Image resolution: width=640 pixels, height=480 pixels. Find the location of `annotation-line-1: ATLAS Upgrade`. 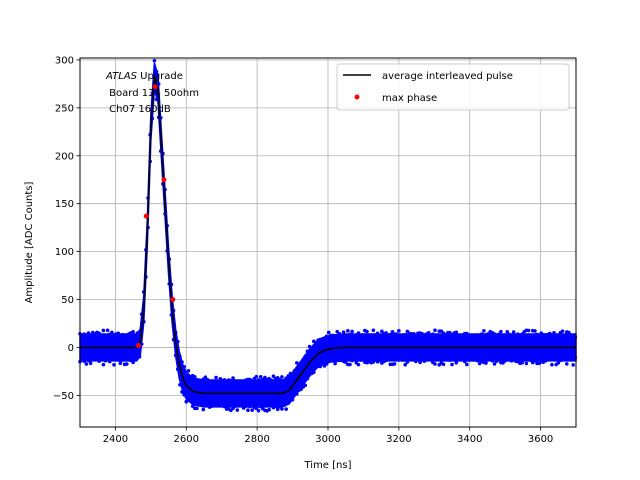

annotation-line-1: ATLAS Upgrade is located at coordinates (144, 76).